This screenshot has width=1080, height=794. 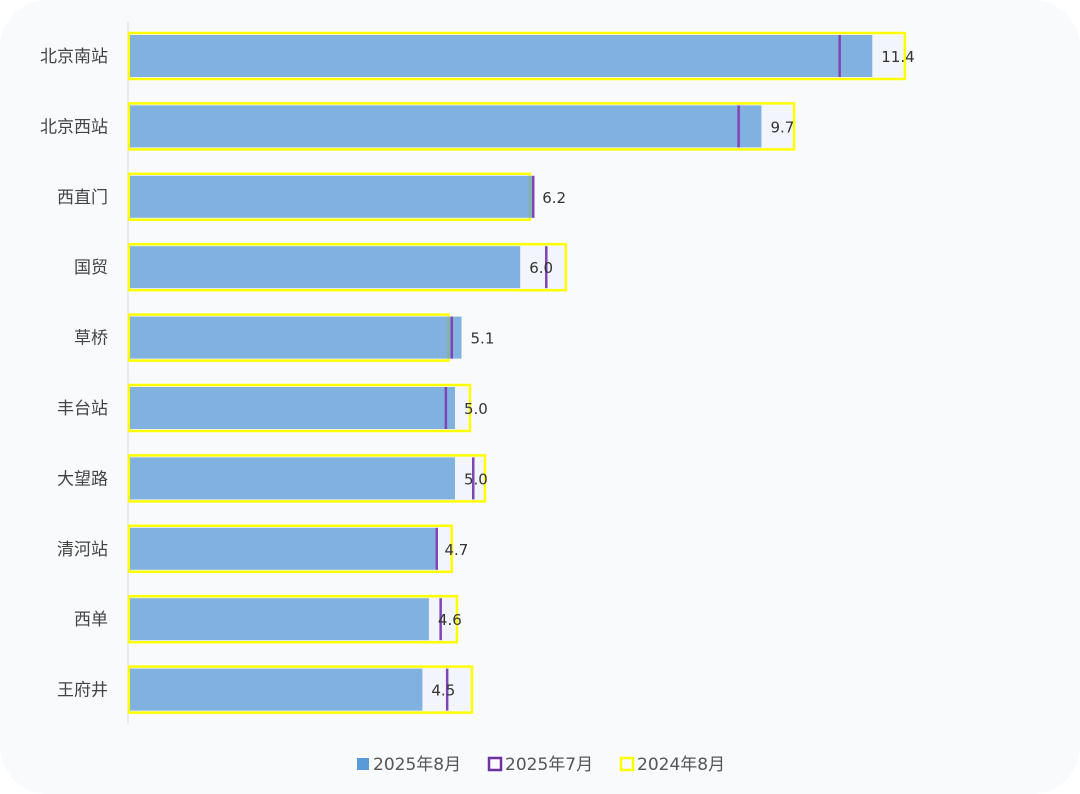 What do you see at coordinates (417, 765) in the screenshot?
I see `legend-label: 2025年8月` at bounding box center [417, 765].